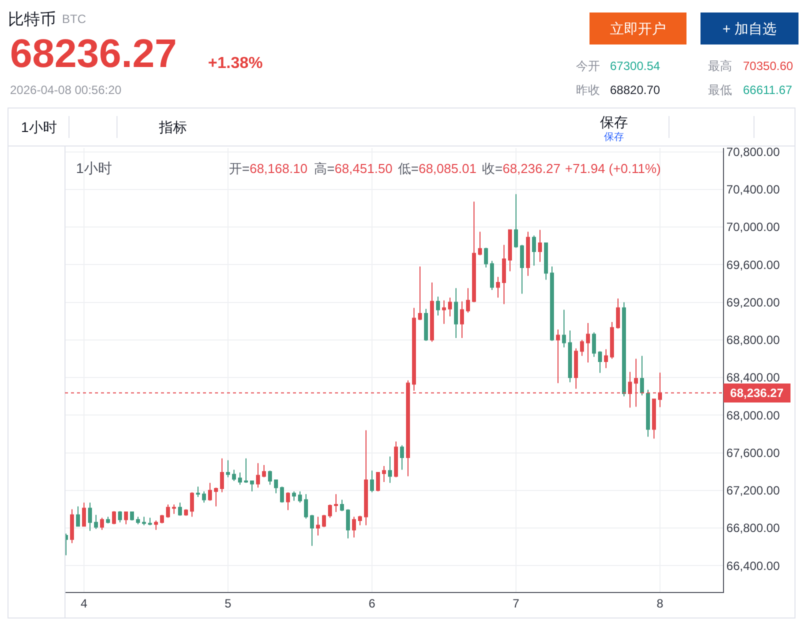 This screenshot has height=621, width=801. I want to click on text: 最低, so click(720, 90).